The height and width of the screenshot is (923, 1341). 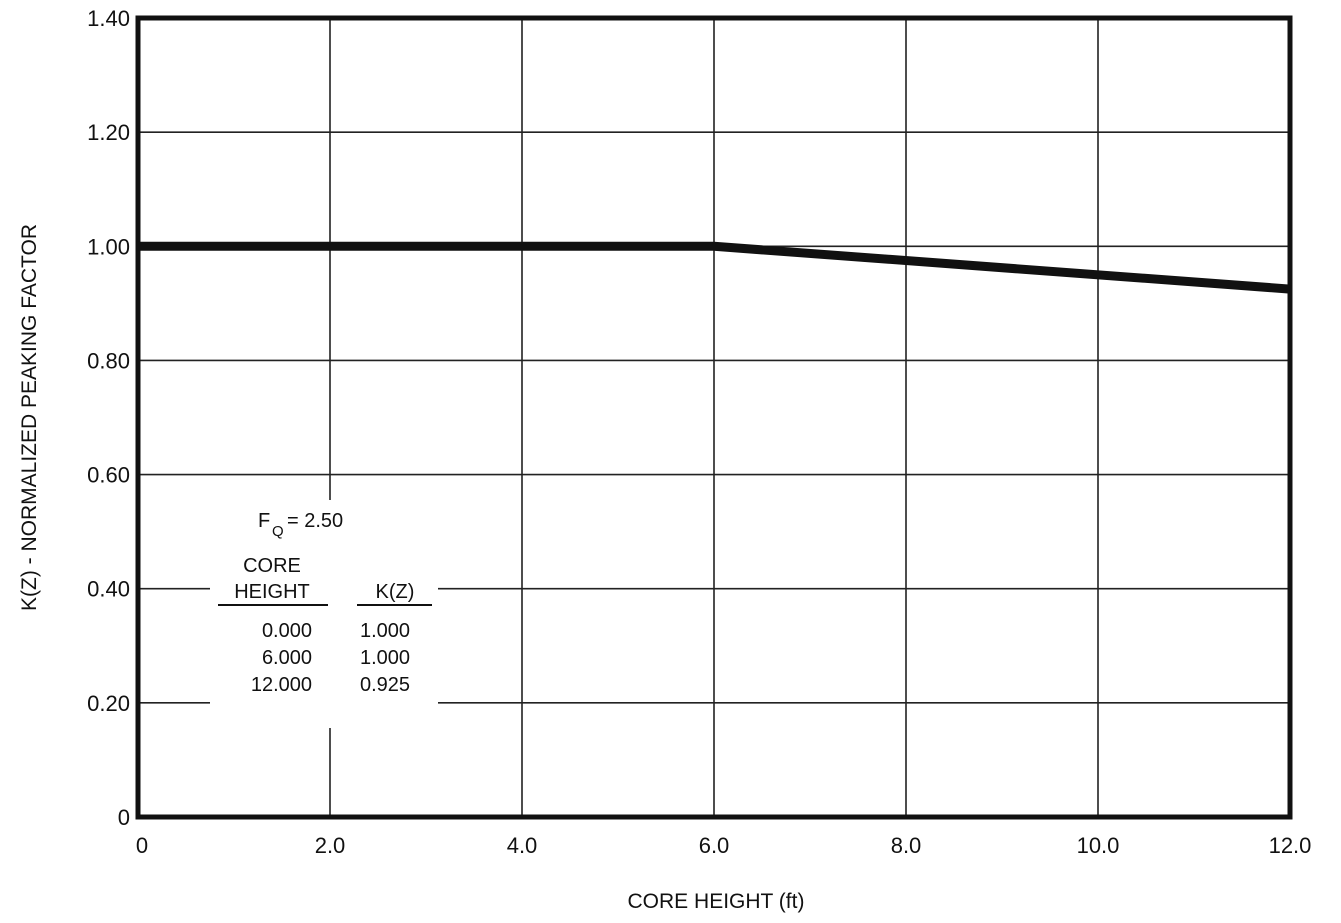 What do you see at coordinates (278, 531) in the screenshot?
I see `fq-subscript: Q` at bounding box center [278, 531].